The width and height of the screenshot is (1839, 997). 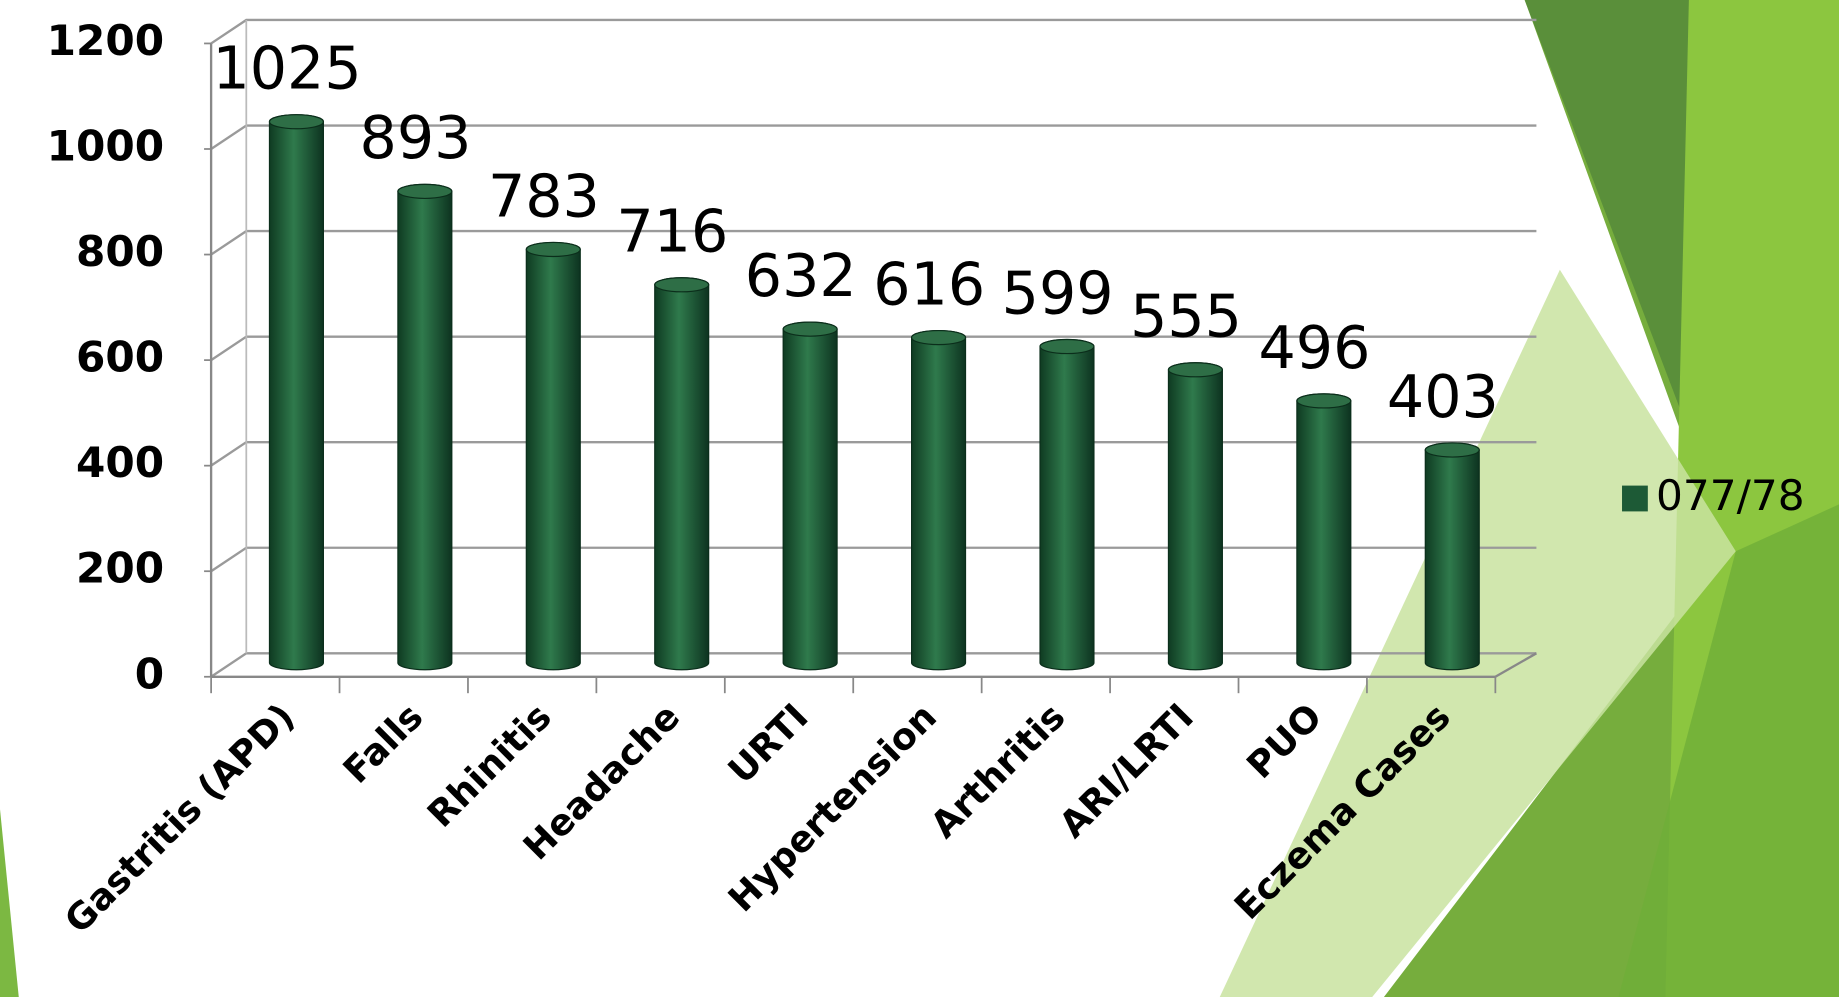 I want to click on x-tick-label: URTI, so click(x=768, y=743).